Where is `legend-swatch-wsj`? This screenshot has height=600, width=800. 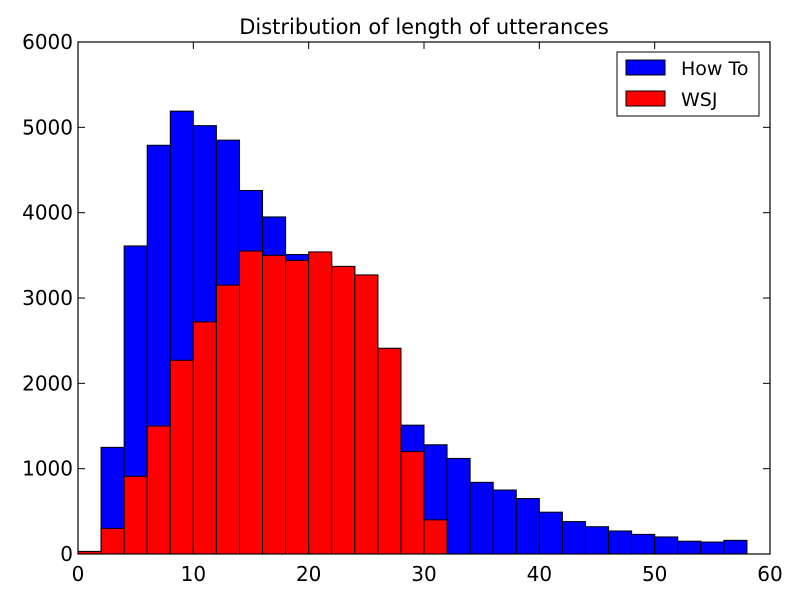
legend-swatch-wsj is located at coordinates (645, 98).